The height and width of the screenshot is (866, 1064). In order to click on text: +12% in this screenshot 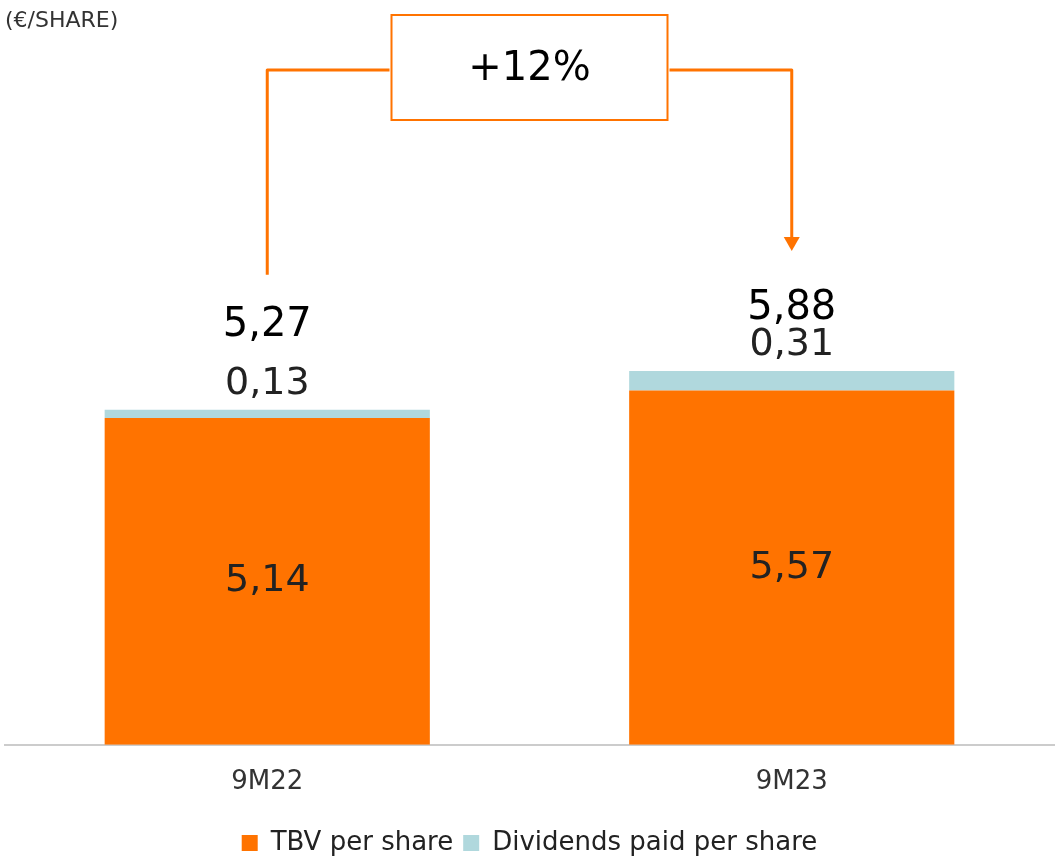, I will do `click(529, 66)`.